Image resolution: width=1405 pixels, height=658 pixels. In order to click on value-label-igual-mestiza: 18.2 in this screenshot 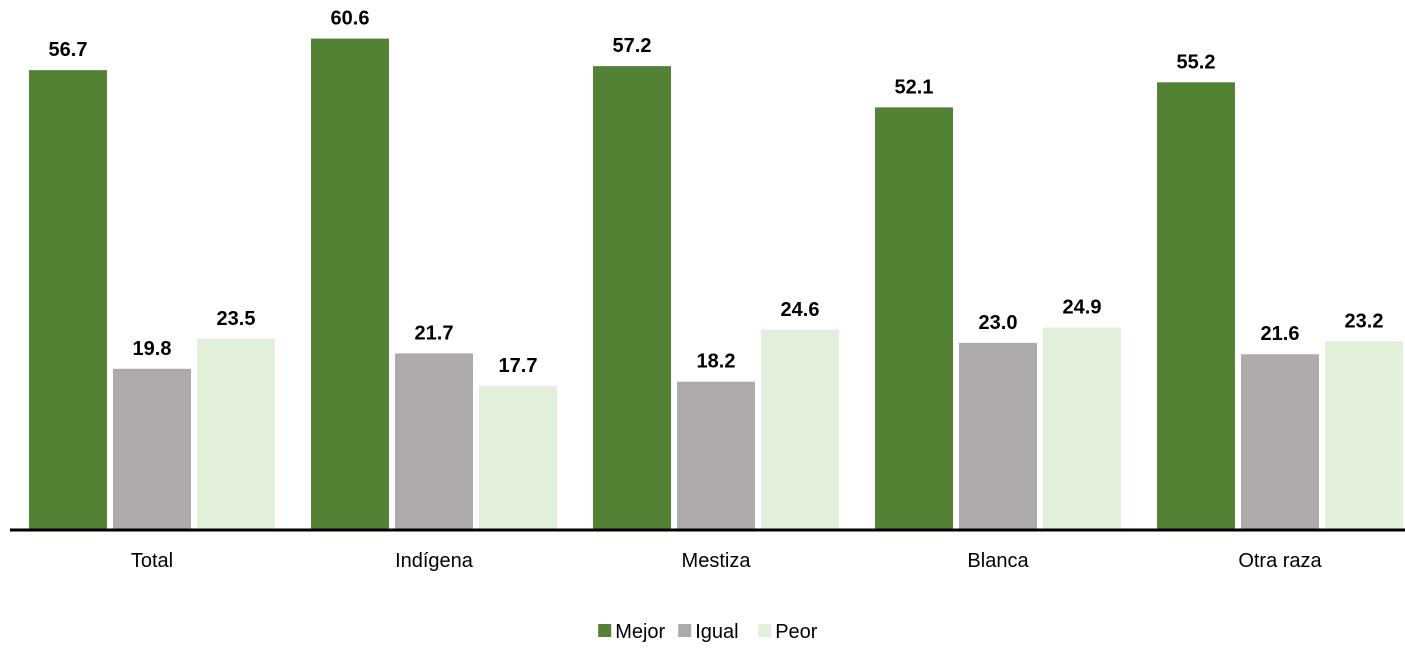, I will do `click(716, 362)`.